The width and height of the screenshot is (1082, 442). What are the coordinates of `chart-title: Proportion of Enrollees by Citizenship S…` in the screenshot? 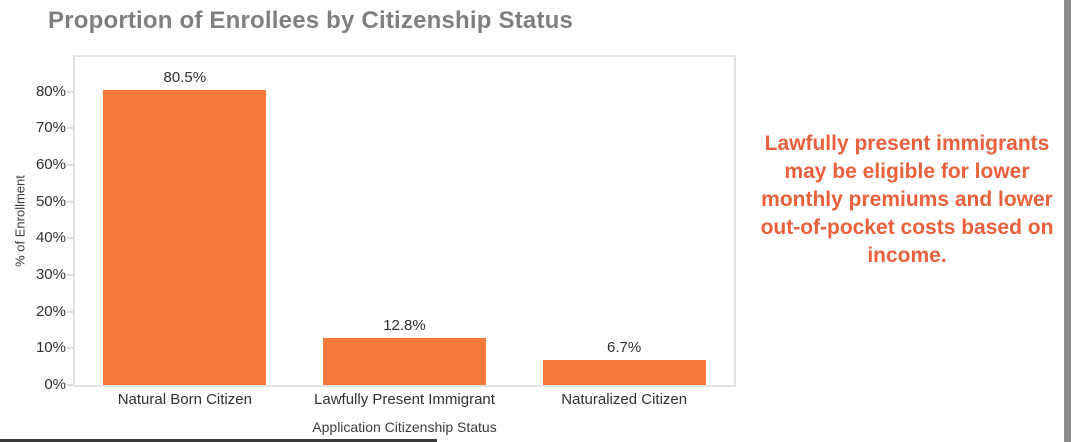 It's located at (311, 20).